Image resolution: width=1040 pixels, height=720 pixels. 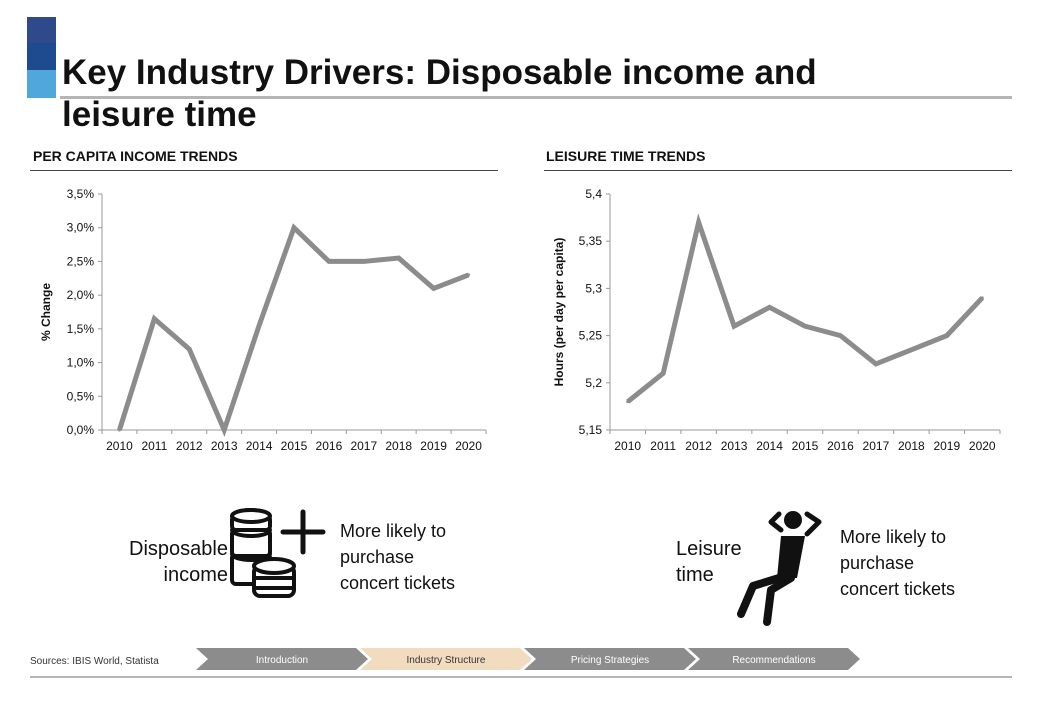 What do you see at coordinates (278, 553) in the screenshot?
I see `coins-stack-plus-icon` at bounding box center [278, 553].